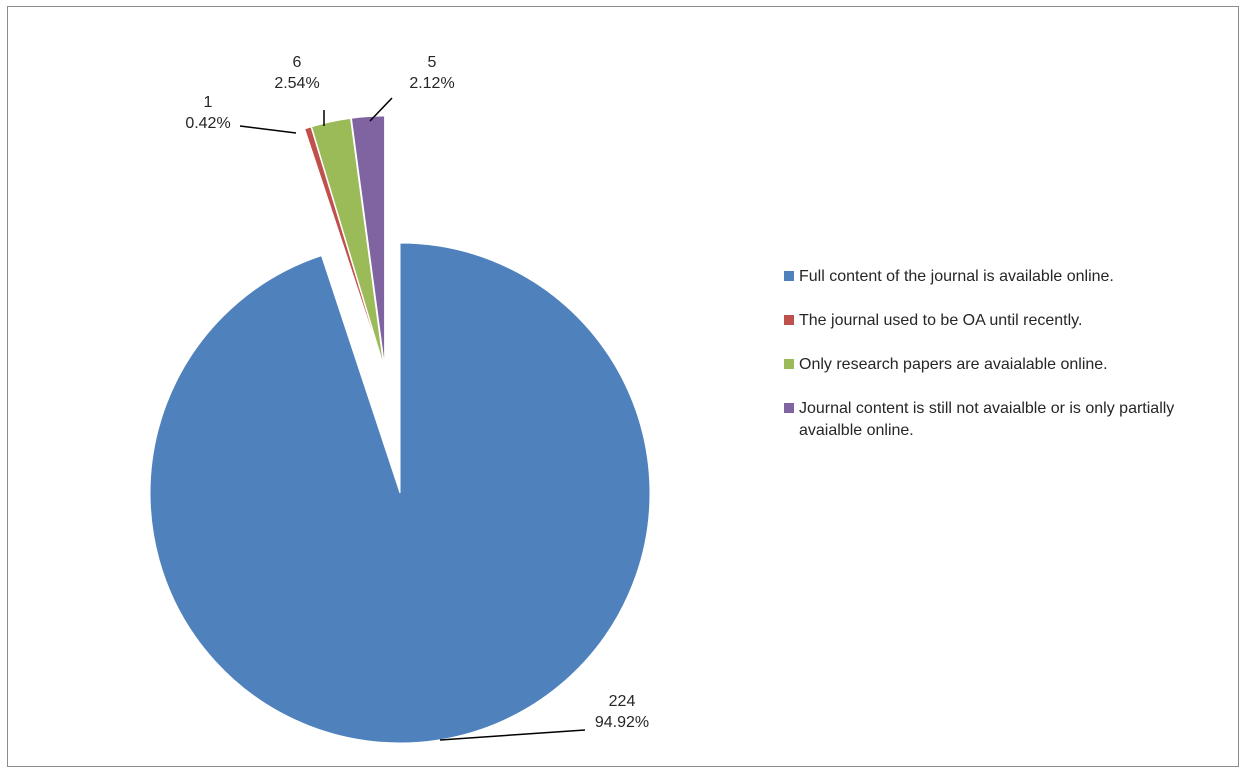 This screenshot has height=773, width=1245. I want to click on data-label-value: 1, so click(208, 102).